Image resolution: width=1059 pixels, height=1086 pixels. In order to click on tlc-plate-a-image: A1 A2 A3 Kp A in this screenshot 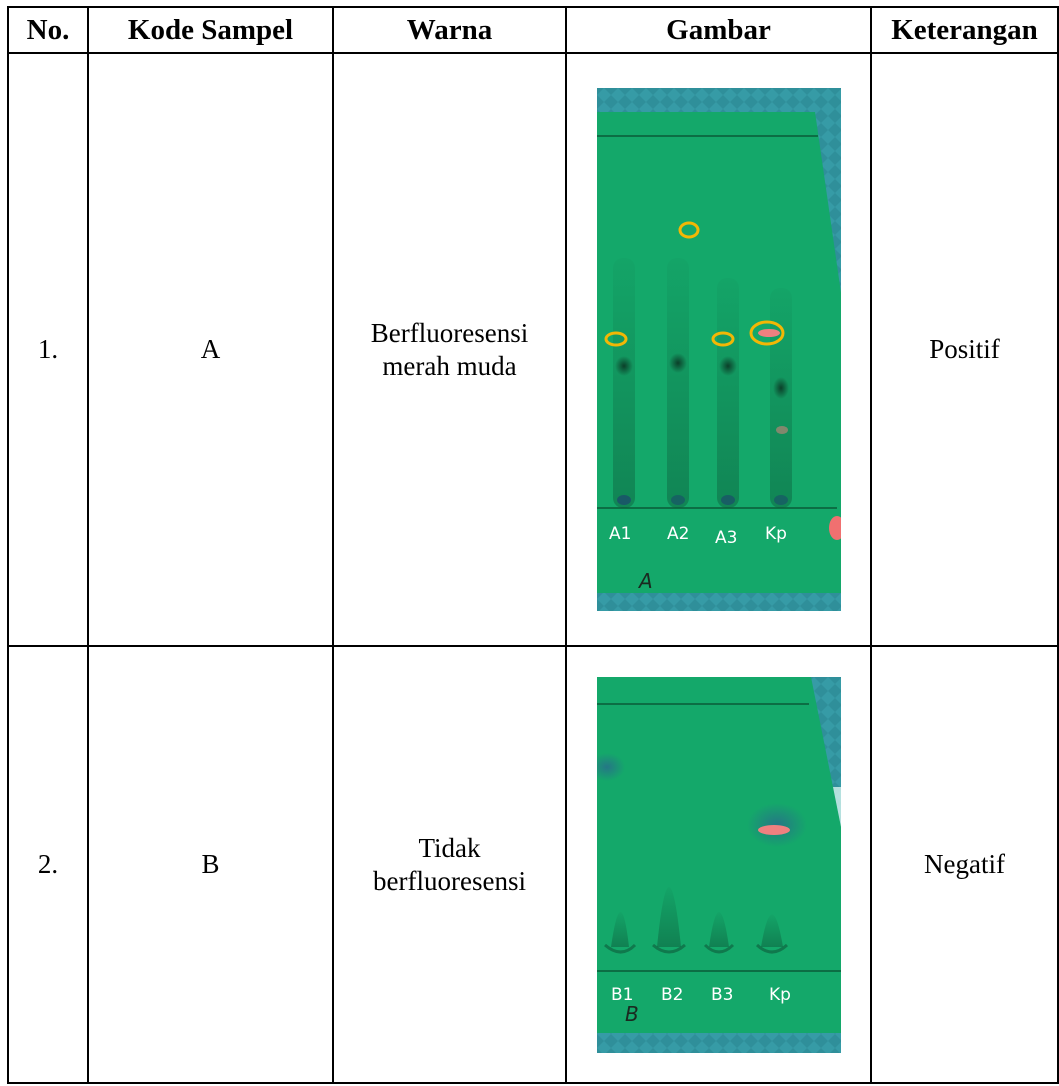, I will do `click(718, 349)`.